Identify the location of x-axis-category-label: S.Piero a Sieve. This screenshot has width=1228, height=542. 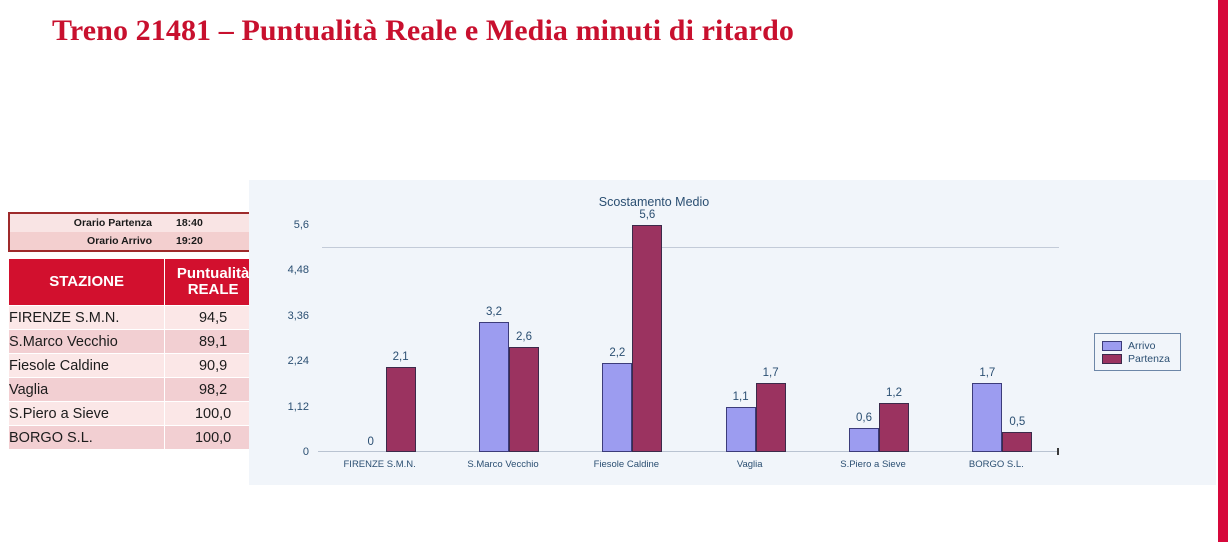
(873, 464).